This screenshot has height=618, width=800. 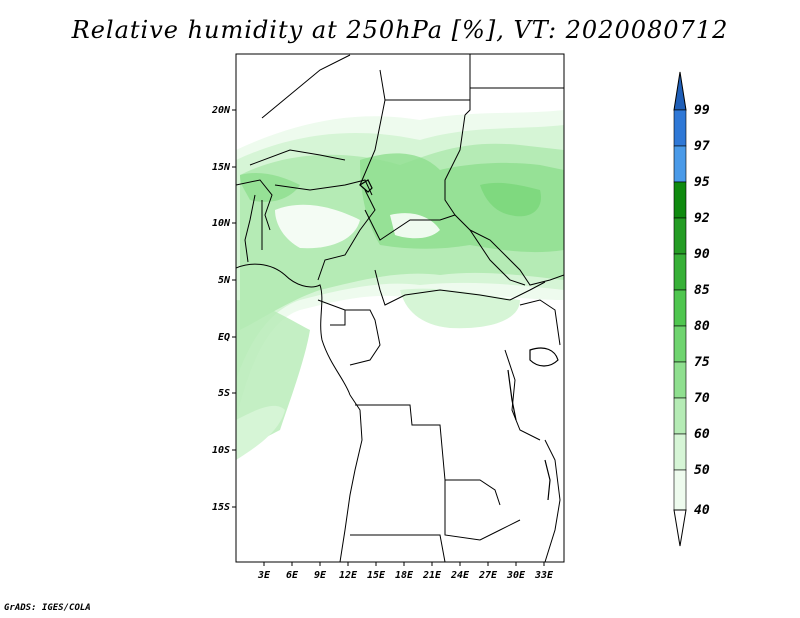 What do you see at coordinates (473, 492) in the screenshot?
I see `border-angola-zambia` at bounding box center [473, 492].